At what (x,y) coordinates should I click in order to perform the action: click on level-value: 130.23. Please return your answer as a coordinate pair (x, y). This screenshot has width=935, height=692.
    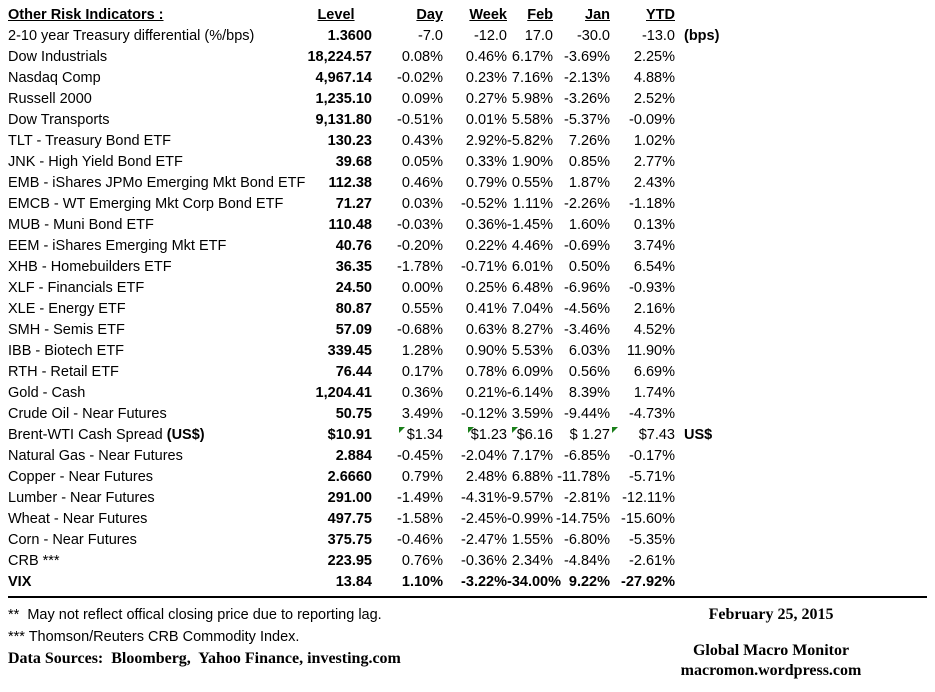
    Looking at the image, I should click on (349, 141).